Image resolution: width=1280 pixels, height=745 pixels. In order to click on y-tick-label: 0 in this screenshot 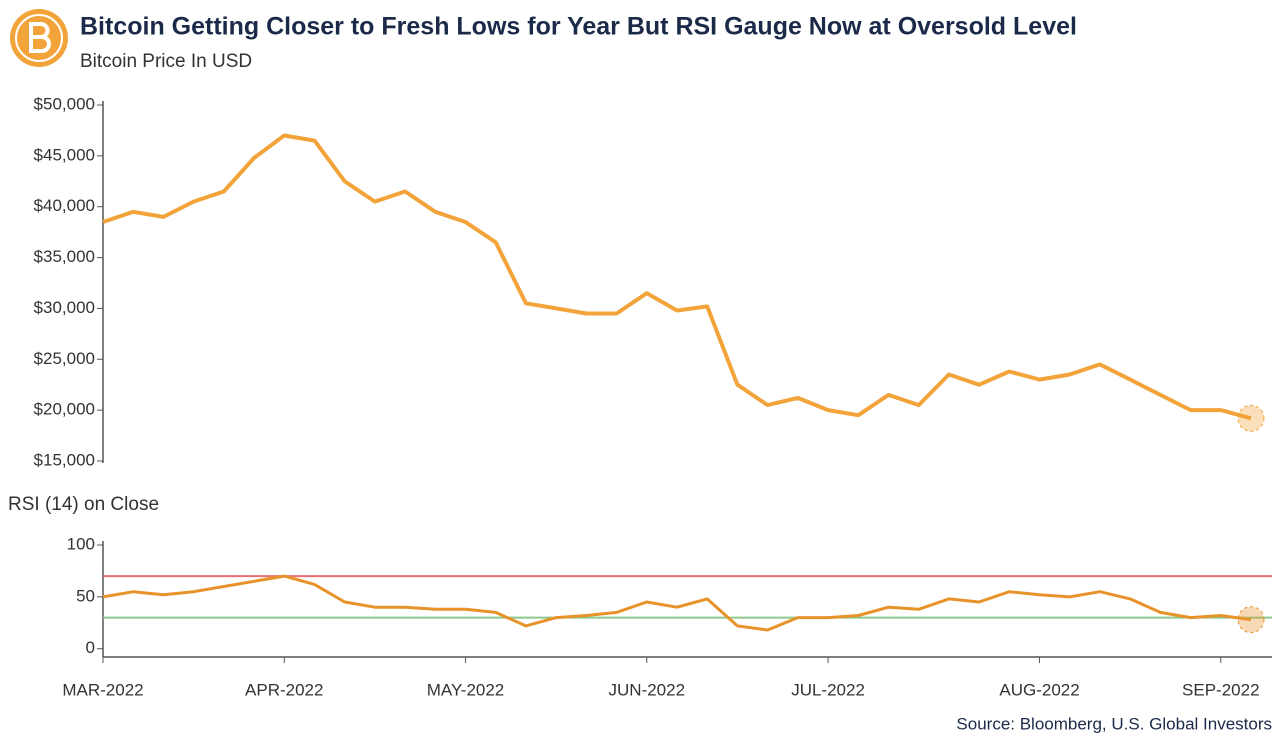, I will do `click(90, 647)`.